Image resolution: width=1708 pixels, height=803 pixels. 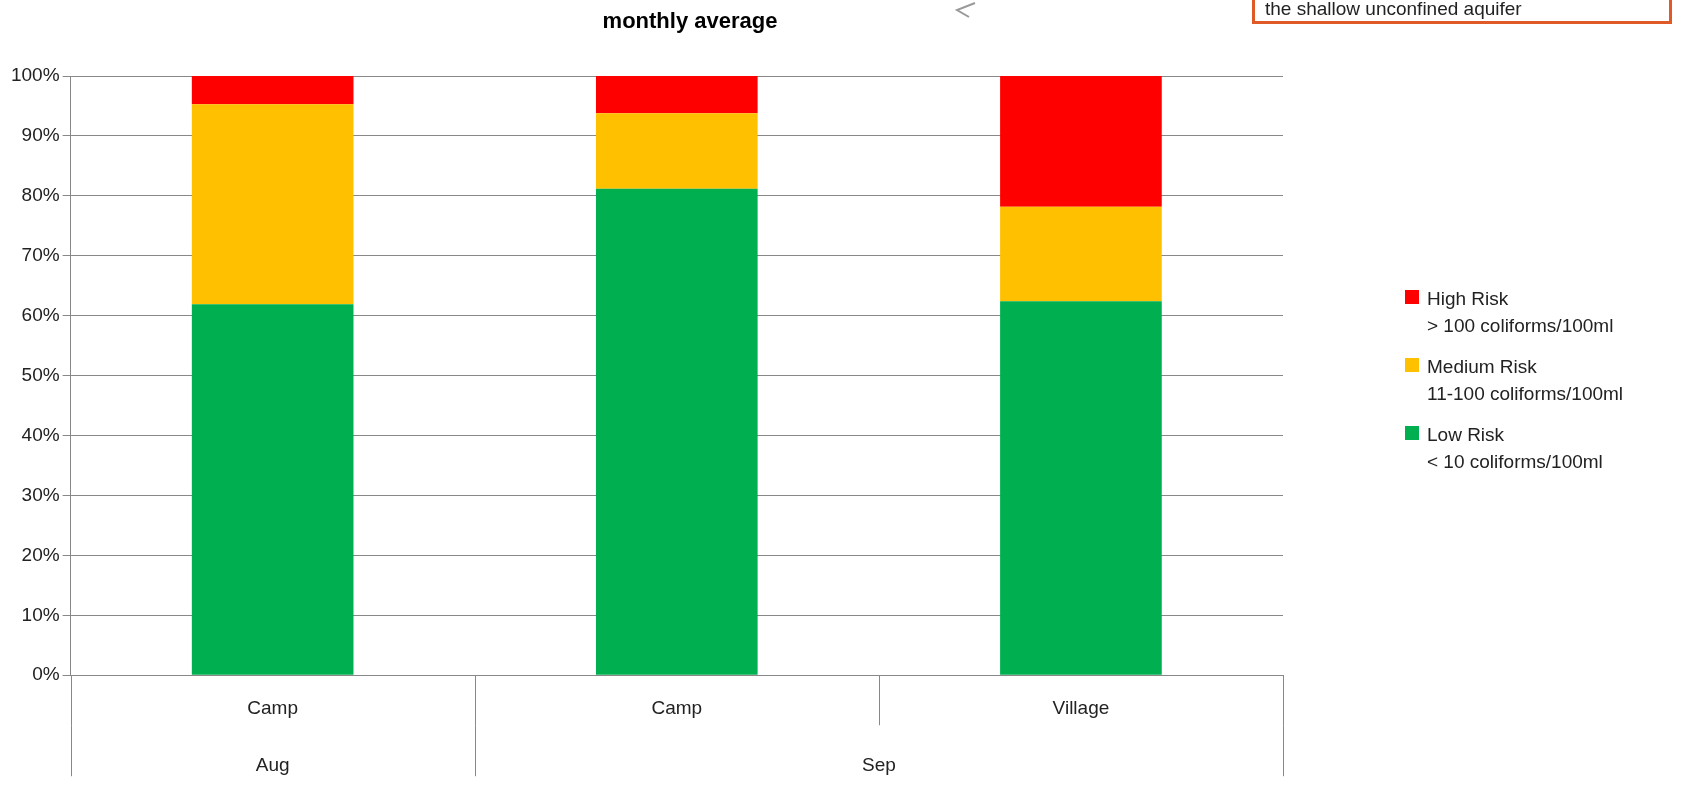 What do you see at coordinates (1525, 380) in the screenshot?
I see `legend-label: Medium Risk 11-100 coliforms/100ml` at bounding box center [1525, 380].